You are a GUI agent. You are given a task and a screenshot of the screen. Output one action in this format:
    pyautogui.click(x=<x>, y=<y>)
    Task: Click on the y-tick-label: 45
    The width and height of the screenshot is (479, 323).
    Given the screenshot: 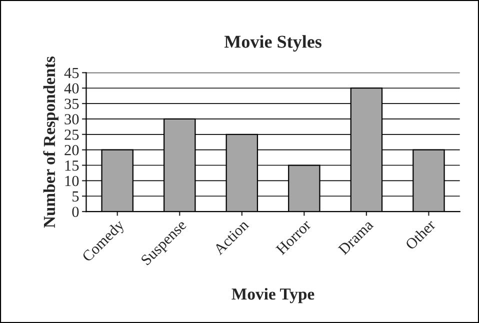 What is the action you would take?
    pyautogui.click(x=71, y=73)
    